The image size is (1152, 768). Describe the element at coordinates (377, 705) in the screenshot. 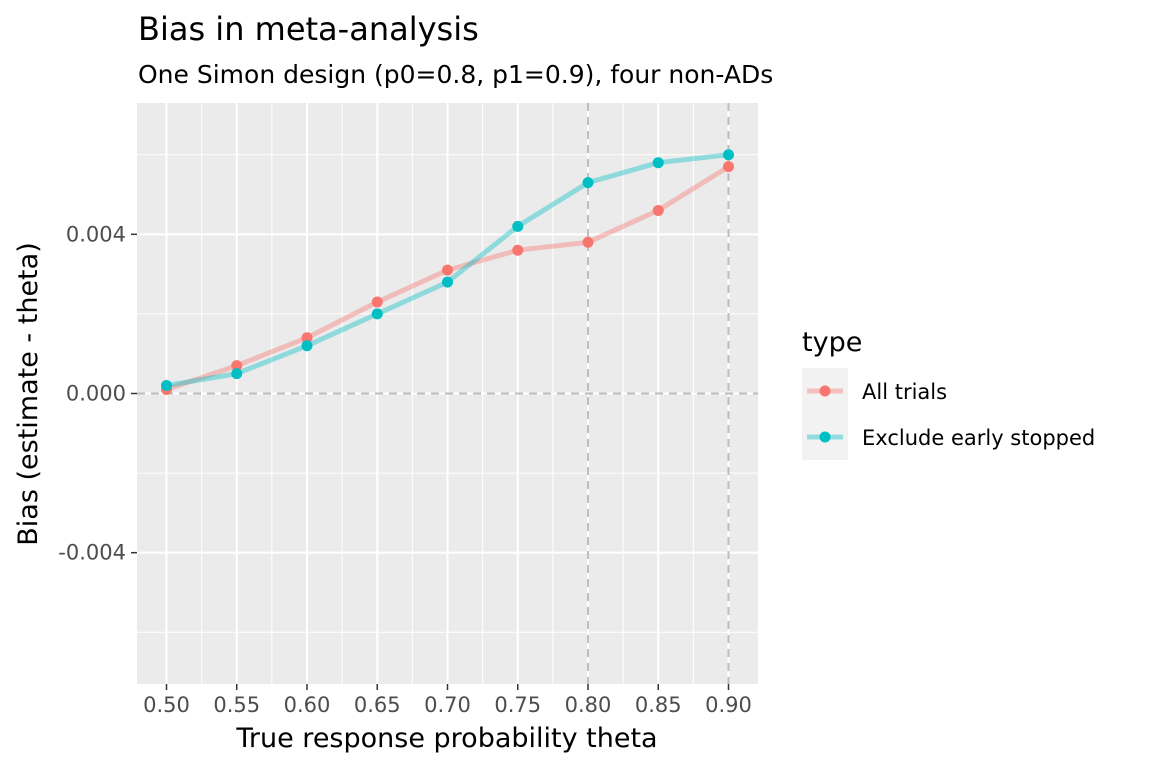

I see `x-tick-label: 0.65` at that location.